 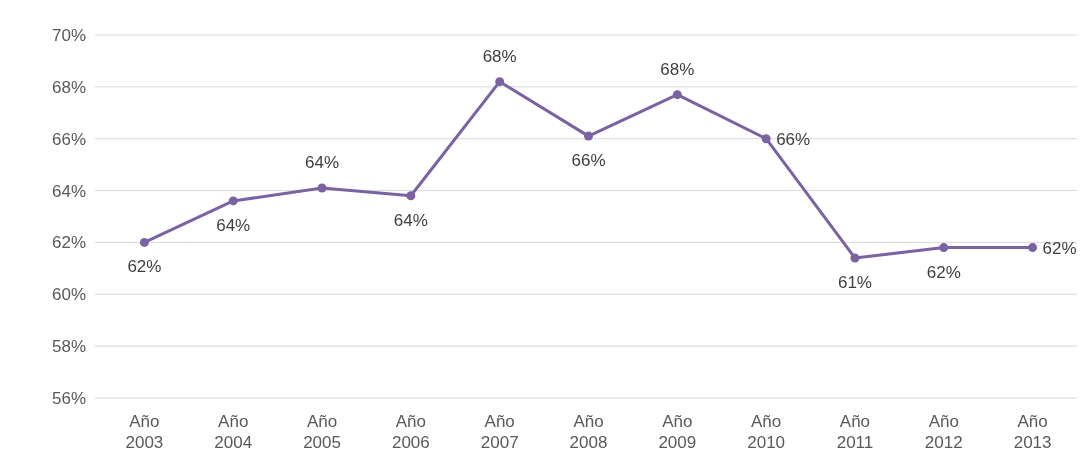 I want to click on x-tick-label: Año 2008, so click(x=588, y=432).